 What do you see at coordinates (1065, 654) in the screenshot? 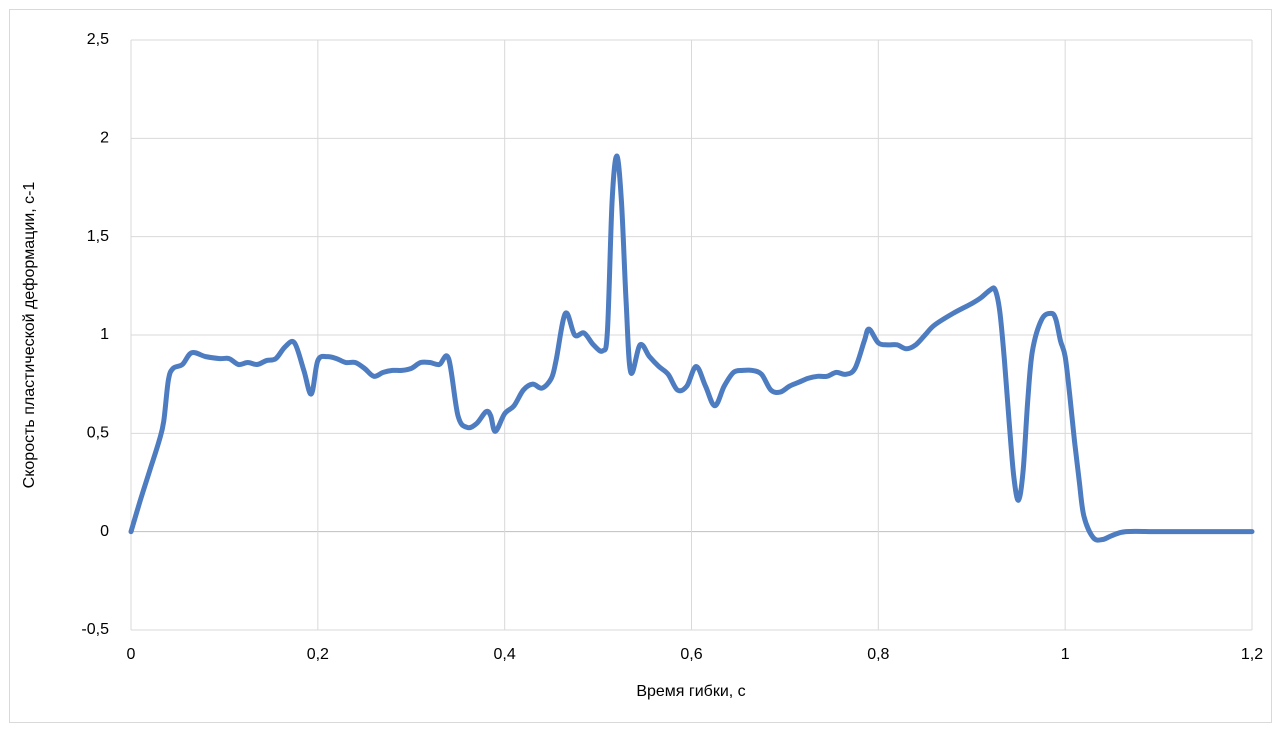
I see `x-tick-label: 1` at bounding box center [1065, 654].